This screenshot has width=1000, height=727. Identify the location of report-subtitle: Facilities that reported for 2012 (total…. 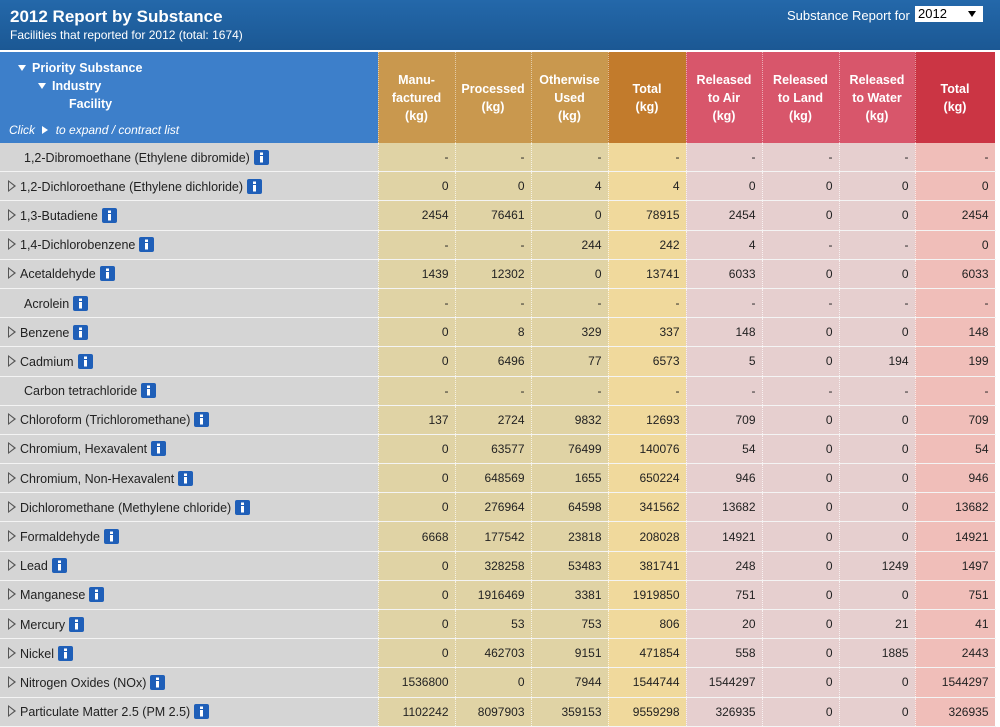
(126, 35).